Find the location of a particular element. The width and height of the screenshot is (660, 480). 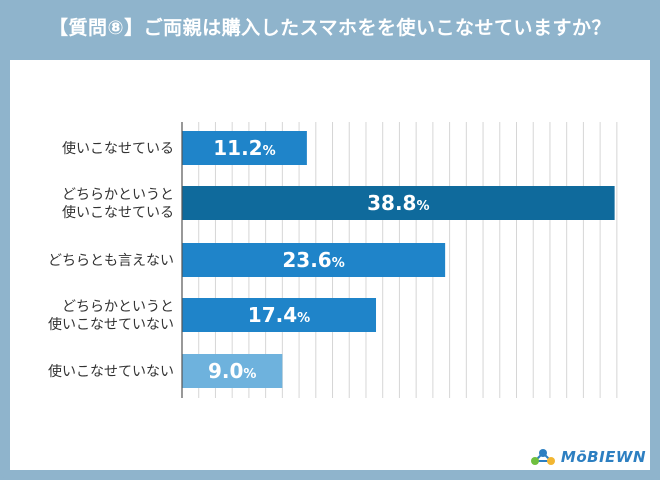

mobiewn-logo: MōBIEWN is located at coordinates (587, 457).